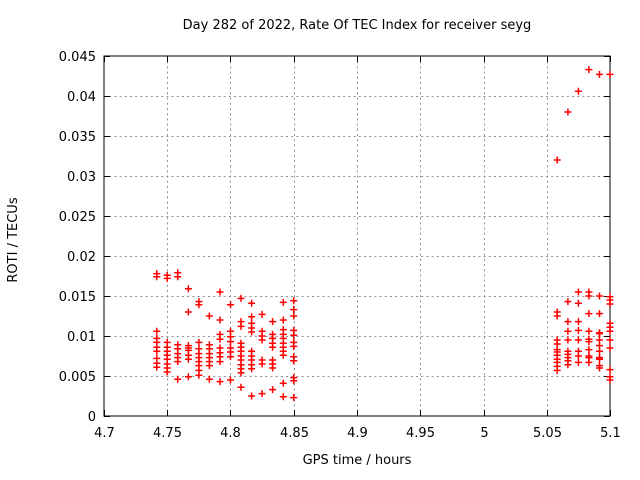  Describe the element at coordinates (81, 257) in the screenshot. I see `y-tick-label: 0.02` at that location.